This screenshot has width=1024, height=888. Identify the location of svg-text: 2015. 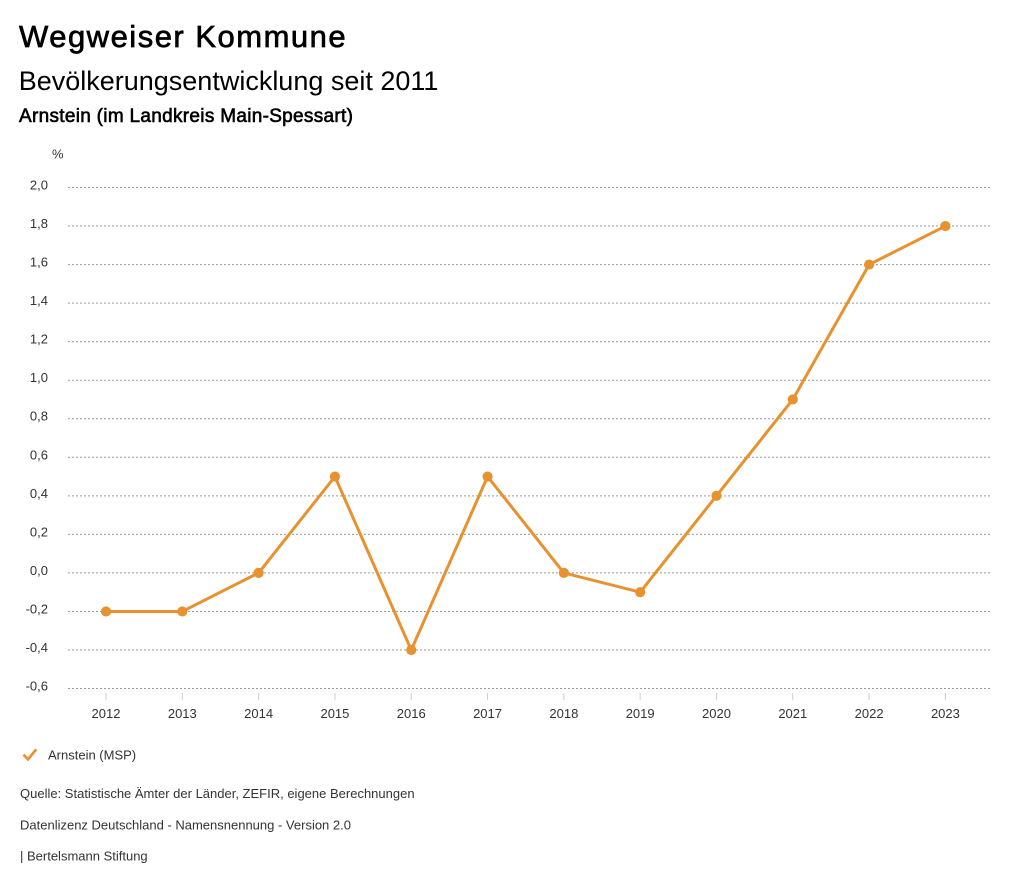
(334, 713).